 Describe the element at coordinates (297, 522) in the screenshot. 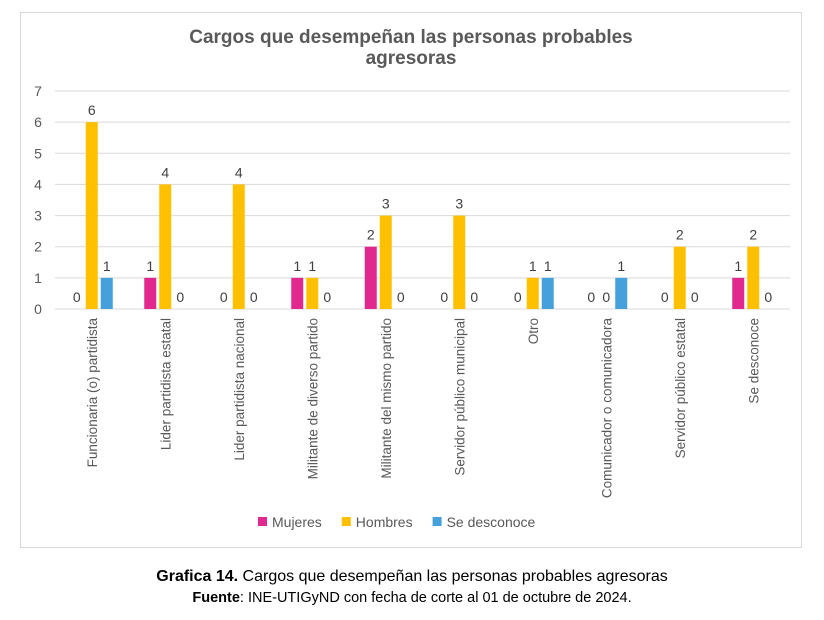

I see `legend-label: Mujeres` at that location.